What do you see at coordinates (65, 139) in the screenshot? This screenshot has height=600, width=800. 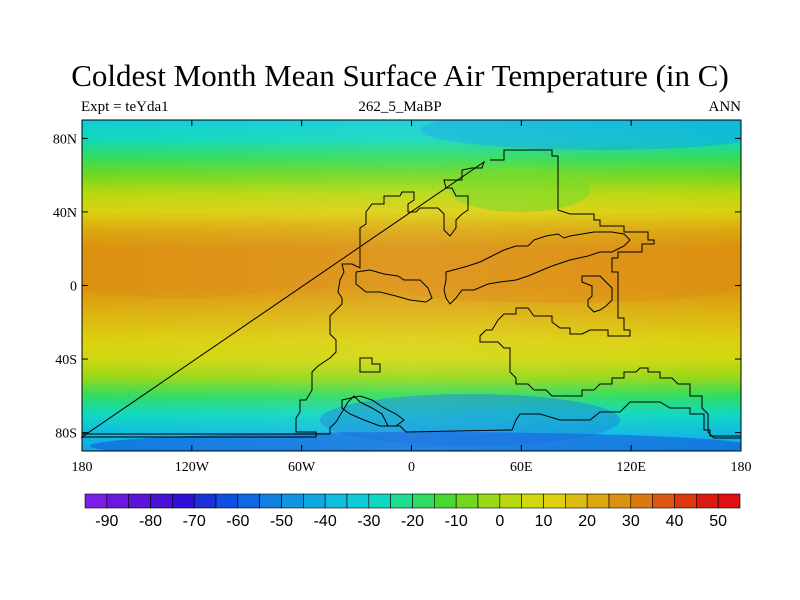 I see `y-tick-label: 80N` at bounding box center [65, 139].